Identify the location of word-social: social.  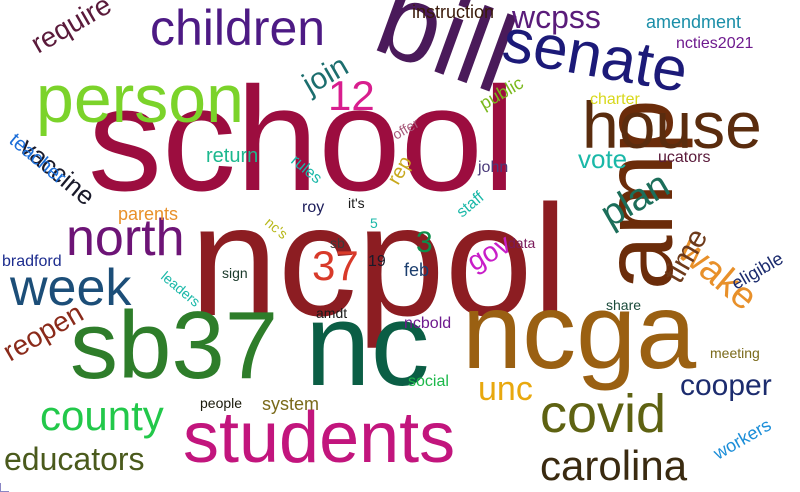
(428, 381).